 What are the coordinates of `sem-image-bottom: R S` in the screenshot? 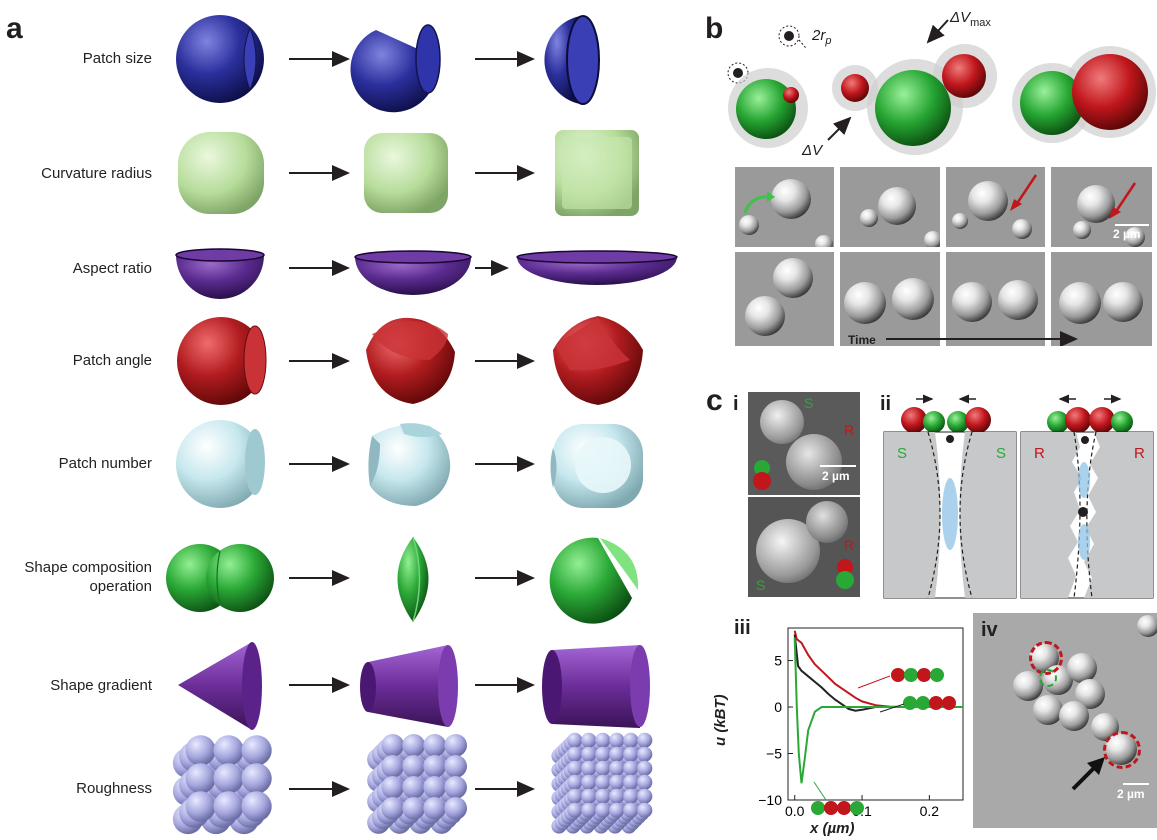 It's located at (804, 547).